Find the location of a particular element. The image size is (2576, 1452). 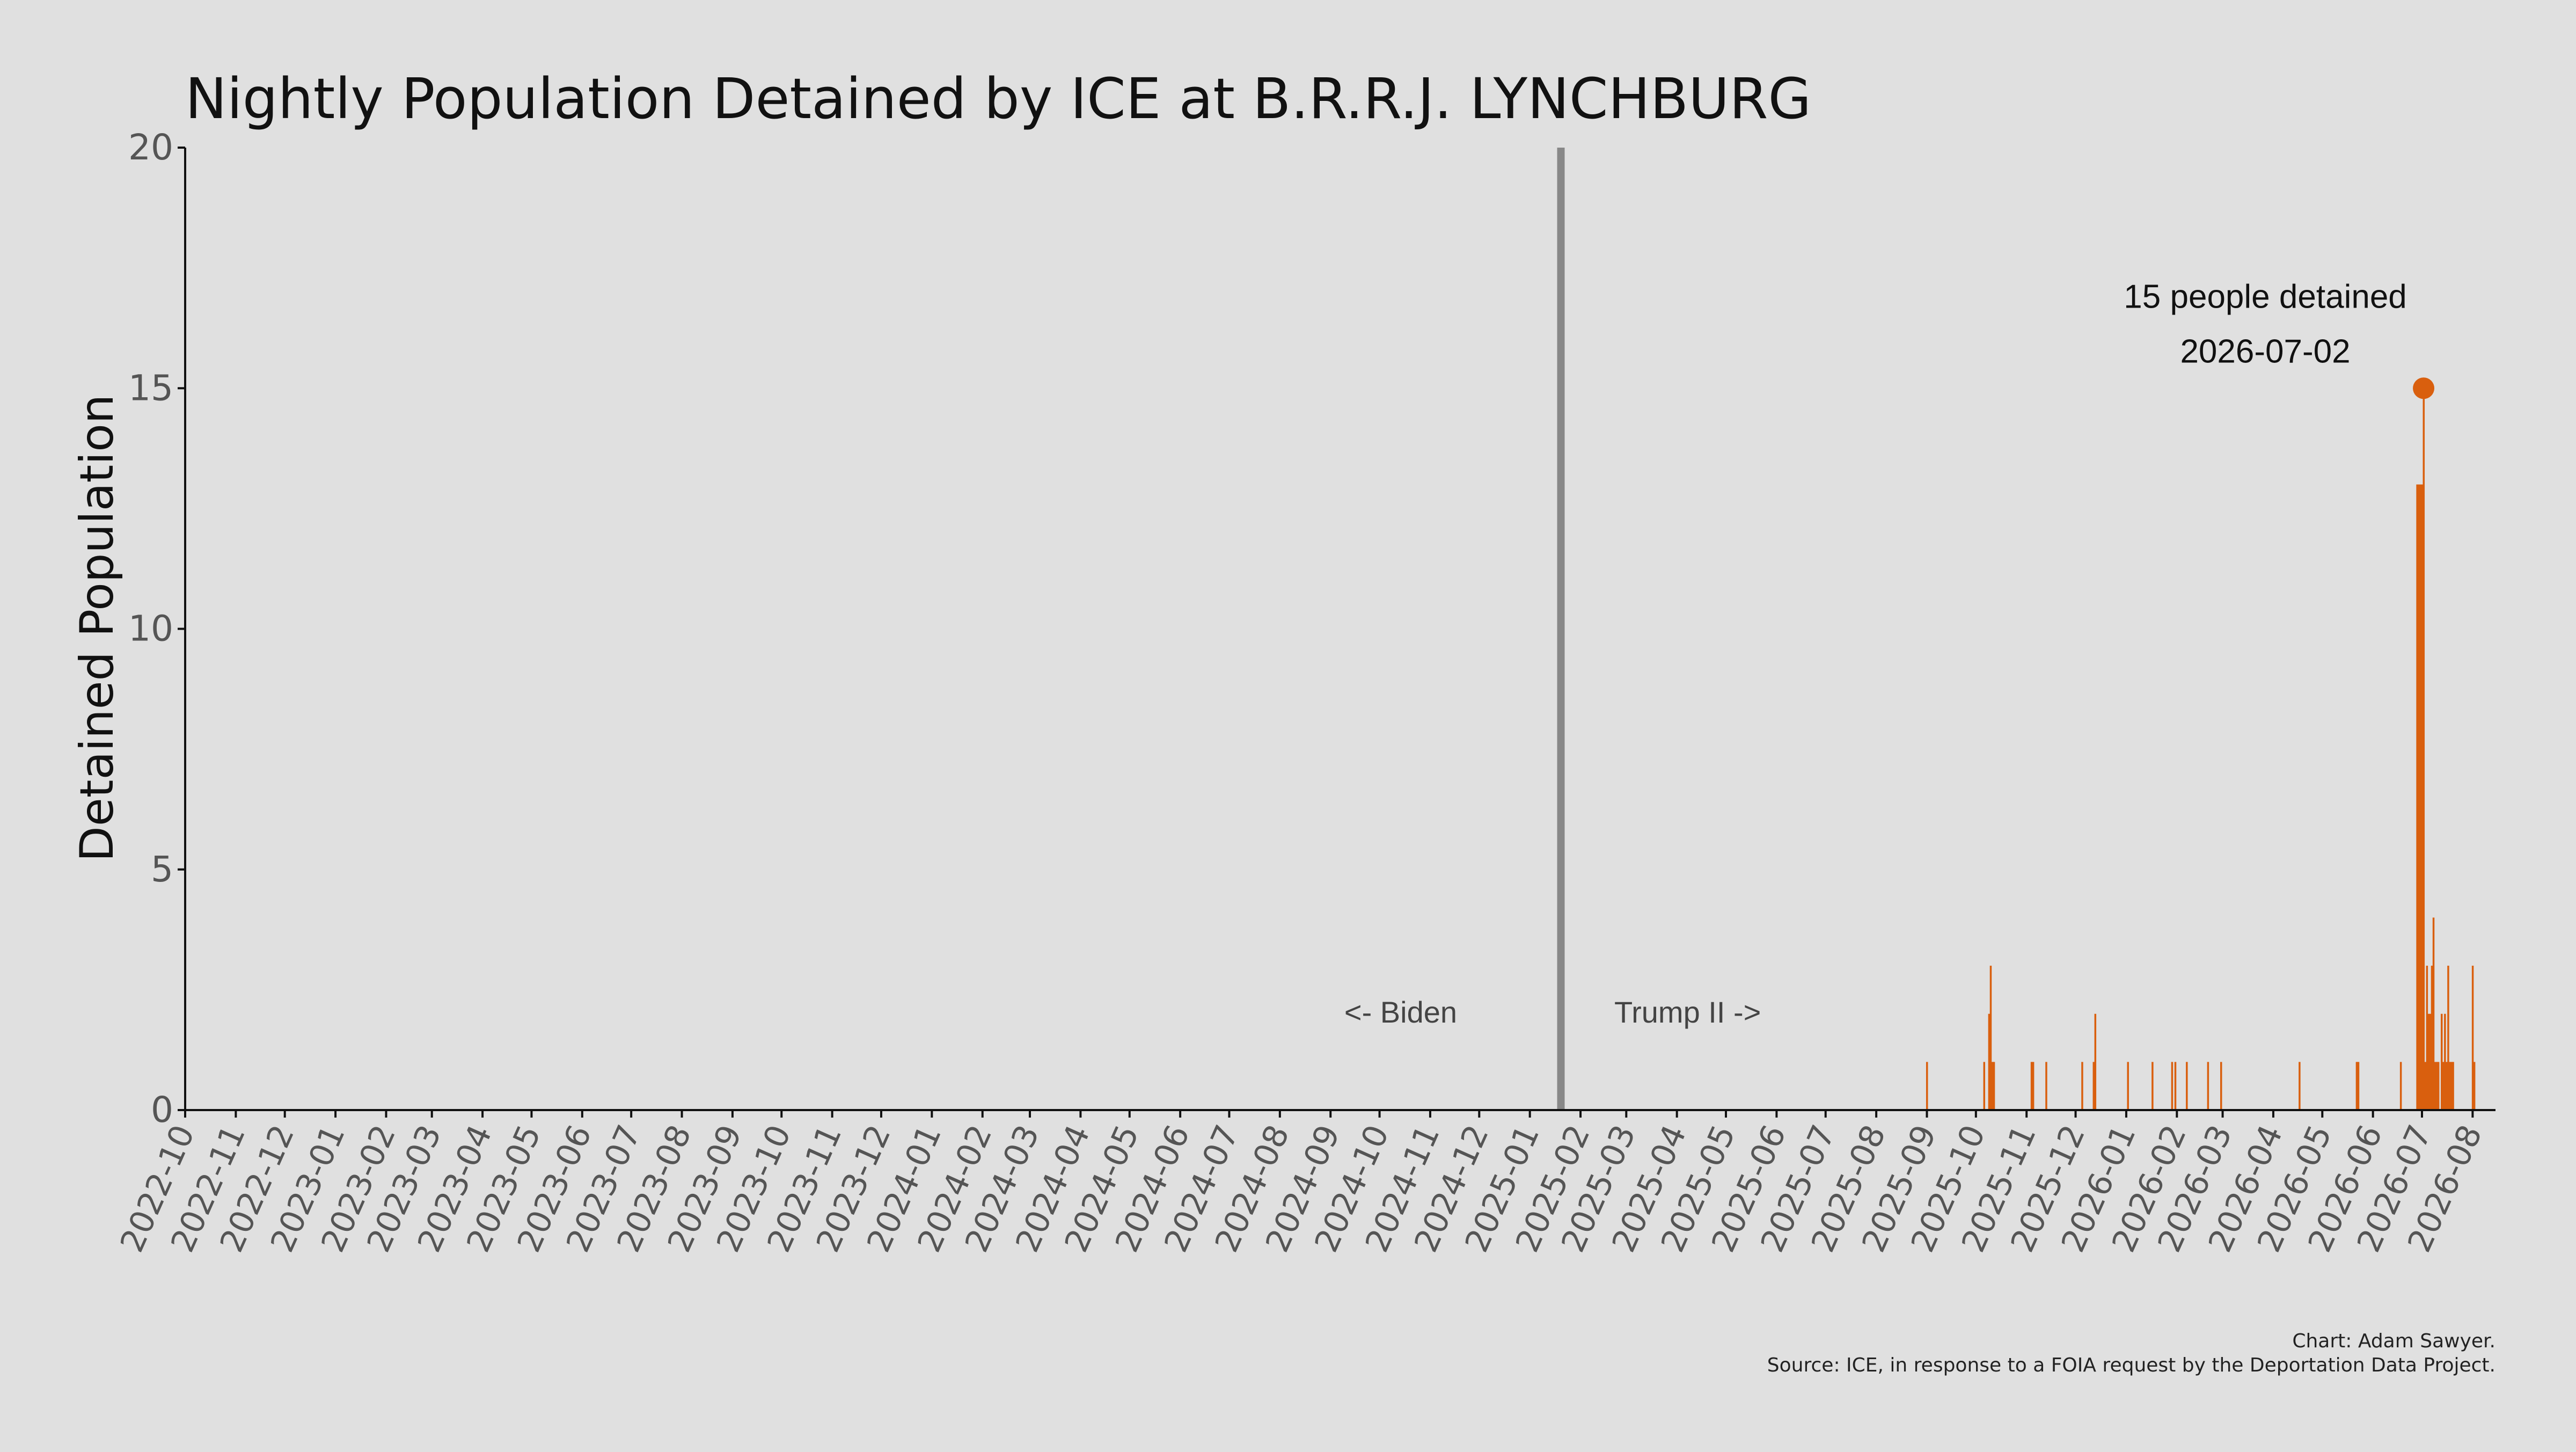

peak-label-date: 2026-07-02 is located at coordinates (2265, 351).